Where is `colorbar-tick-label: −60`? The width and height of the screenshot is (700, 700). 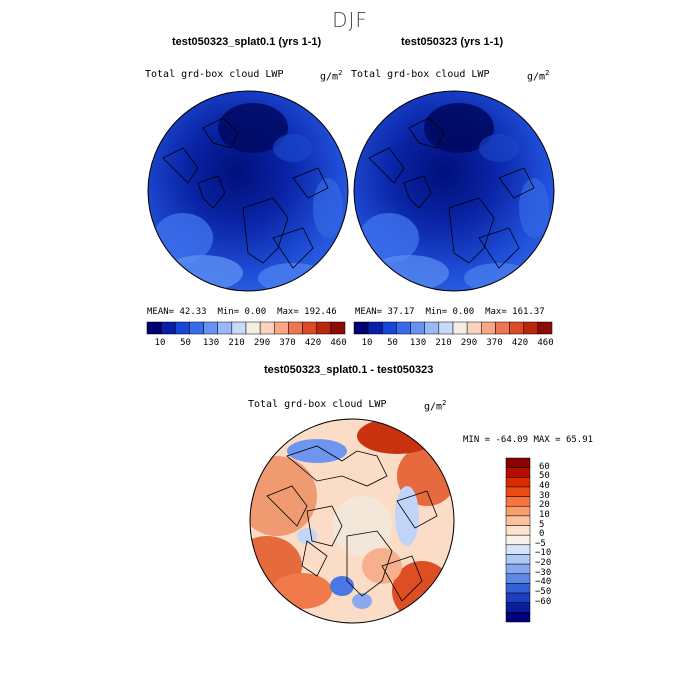
colorbar-tick-label: −60 is located at coordinates (543, 601).